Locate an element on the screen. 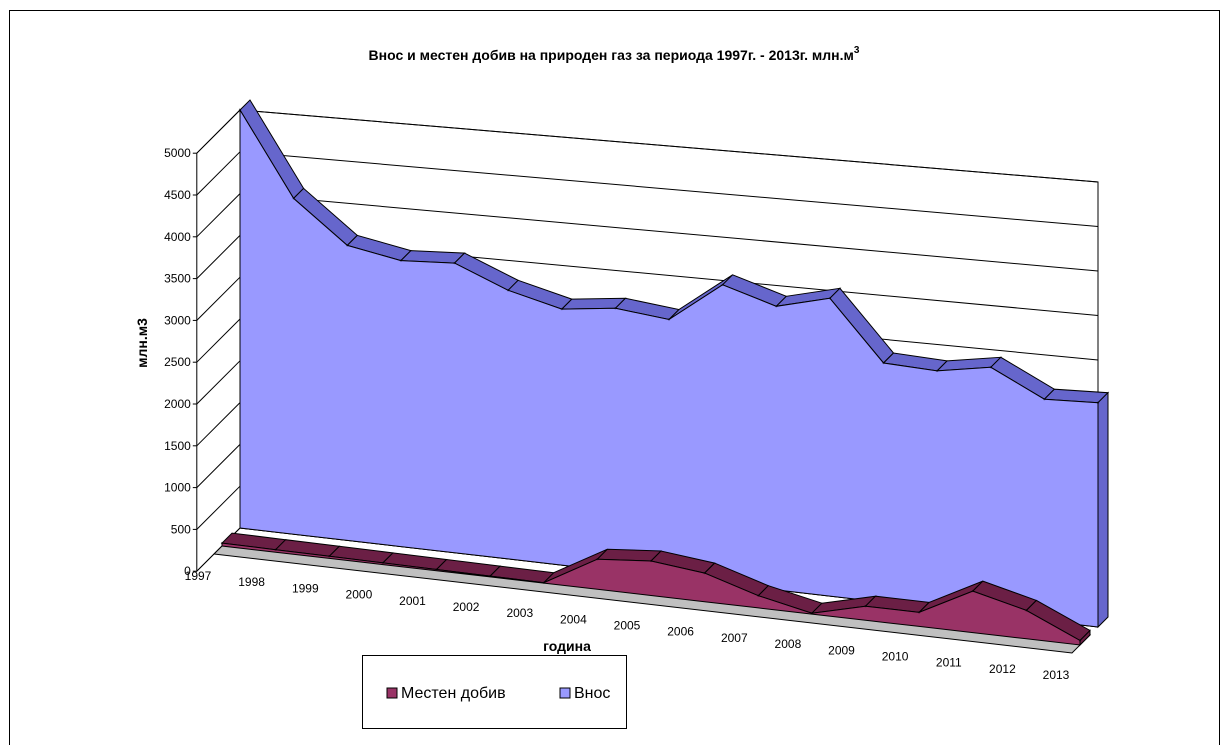 This screenshot has width=1229, height=750. vnos-point-1999 is located at coordinates (347, 245).